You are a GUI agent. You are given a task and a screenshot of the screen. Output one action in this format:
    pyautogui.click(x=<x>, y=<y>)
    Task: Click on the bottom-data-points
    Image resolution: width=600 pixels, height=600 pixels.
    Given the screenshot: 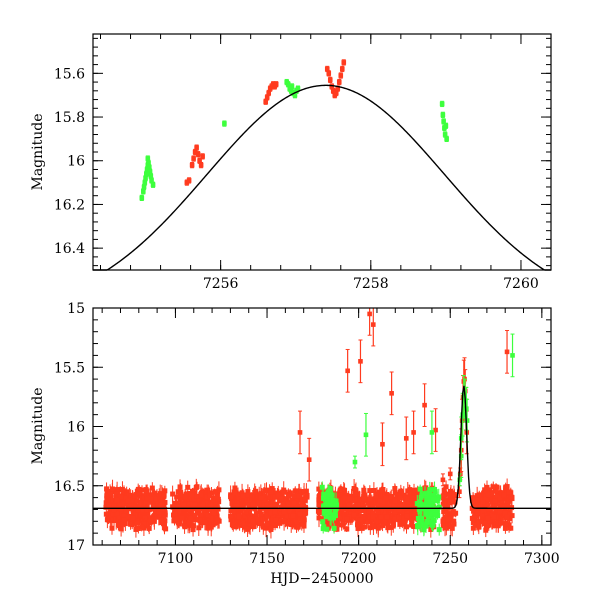 What is the action you would take?
    pyautogui.click(x=406, y=403)
    